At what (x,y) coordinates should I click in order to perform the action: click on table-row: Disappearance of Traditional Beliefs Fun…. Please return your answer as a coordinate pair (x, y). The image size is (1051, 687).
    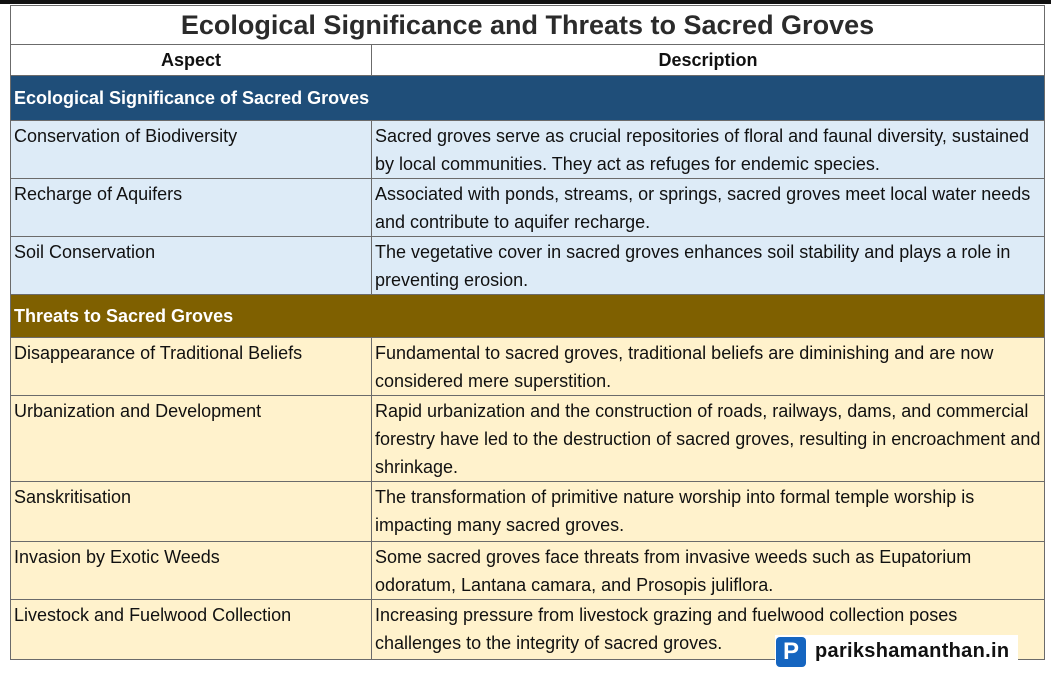
    Looking at the image, I should click on (528, 366).